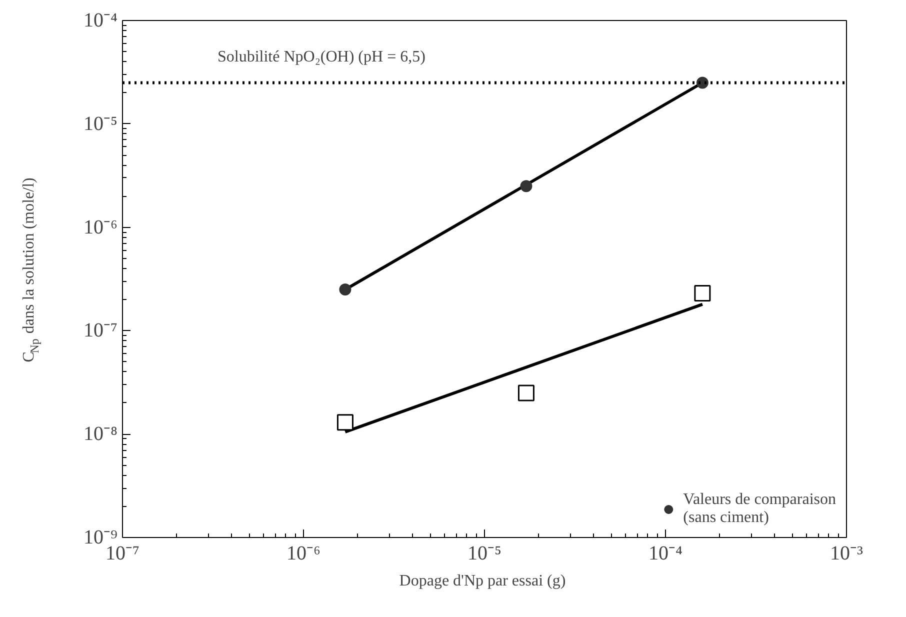 This screenshot has width=906, height=617. What do you see at coordinates (303, 553) in the screenshot?
I see `x-tick-label: 10⁻⁶` at bounding box center [303, 553].